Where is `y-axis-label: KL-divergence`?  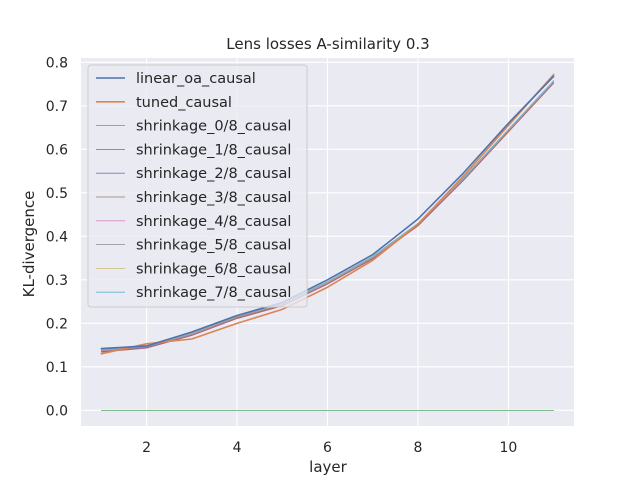
y-axis-label: KL-divergence is located at coordinates (29, 244).